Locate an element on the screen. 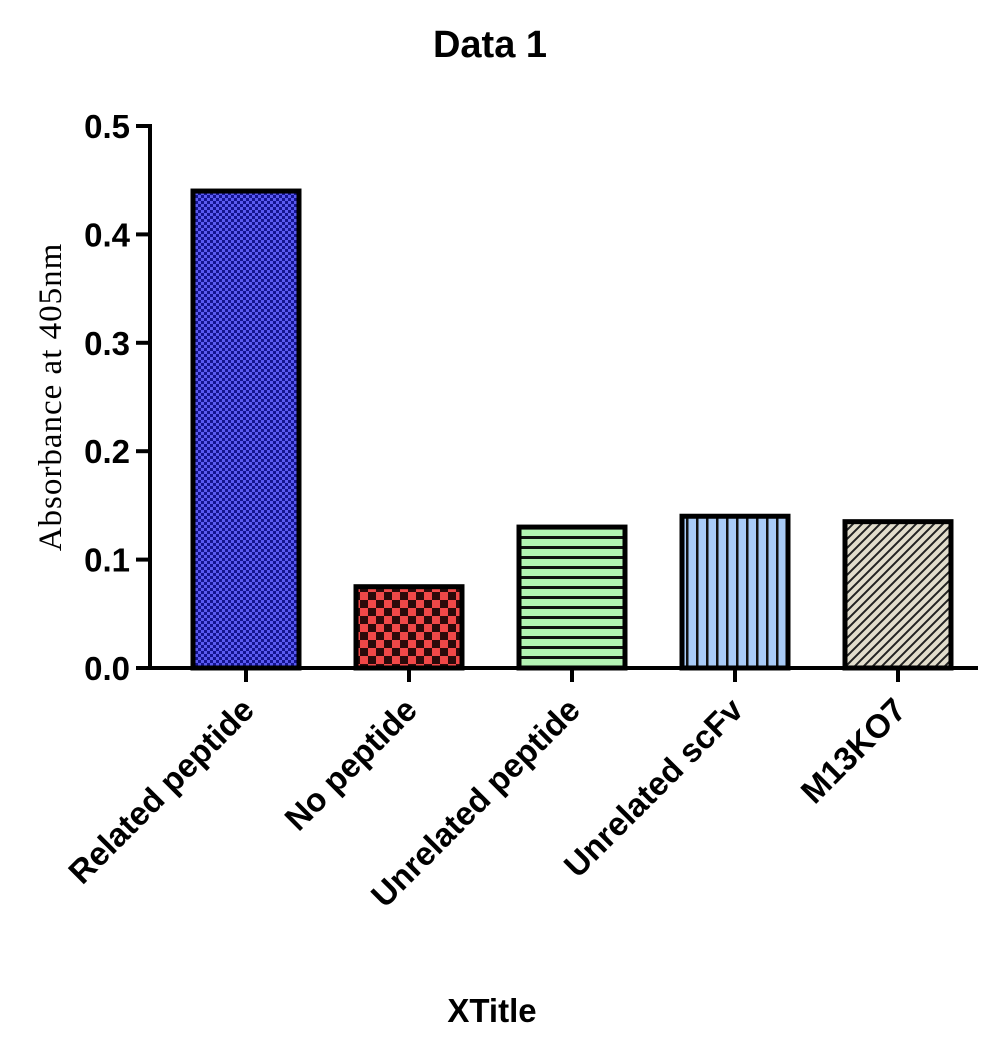 Image resolution: width=1000 pixels, height=1047 pixels. bar-unrelated-peptide is located at coordinates (572, 597).